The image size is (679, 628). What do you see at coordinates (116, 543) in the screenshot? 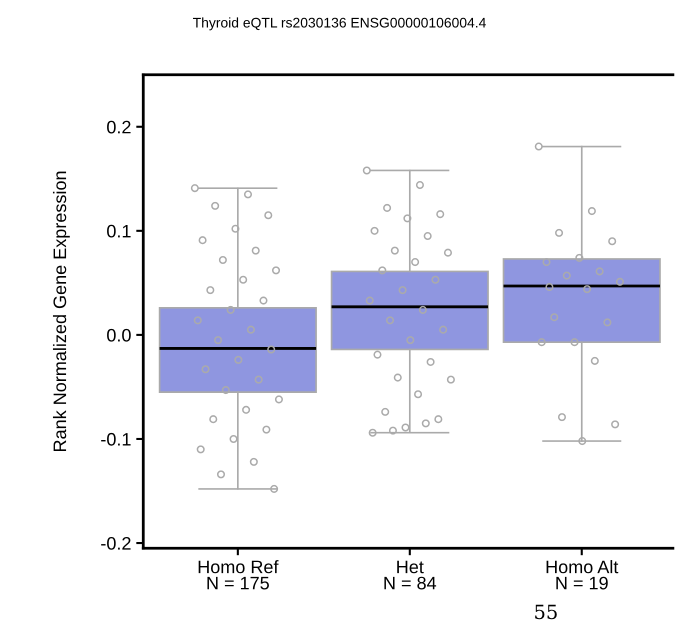
I see `y-tick-label: -0.2` at bounding box center [116, 543].